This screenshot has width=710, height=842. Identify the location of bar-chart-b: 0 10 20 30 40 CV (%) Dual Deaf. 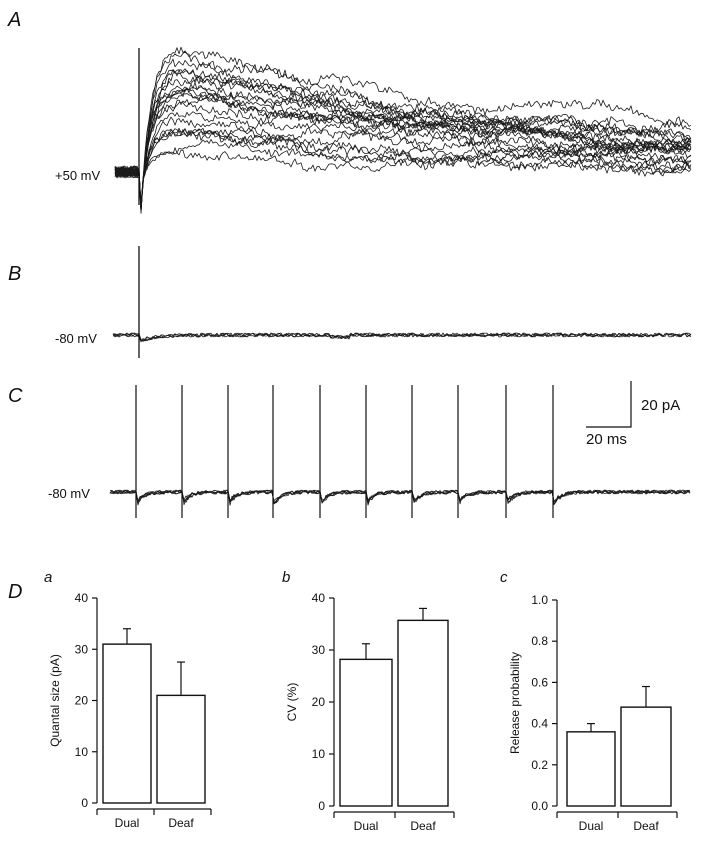
(370, 712).